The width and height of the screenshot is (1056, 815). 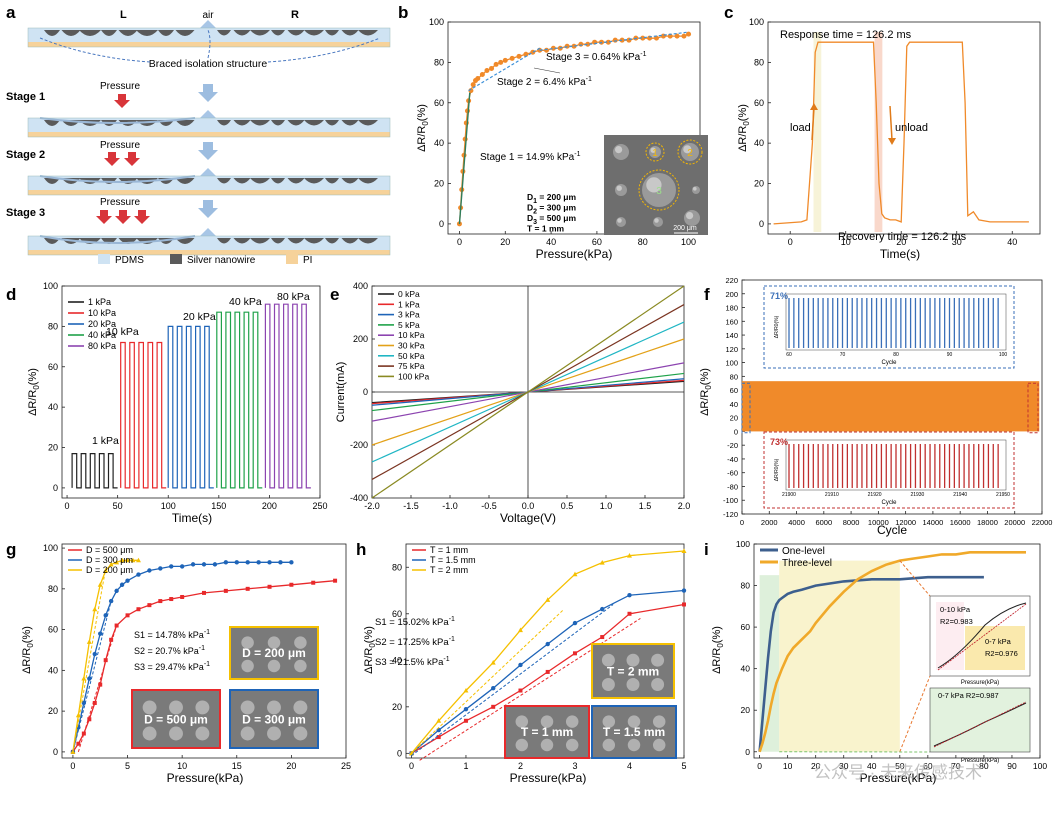 I want to click on x-tick-label: 10000, so click(x=878, y=522).